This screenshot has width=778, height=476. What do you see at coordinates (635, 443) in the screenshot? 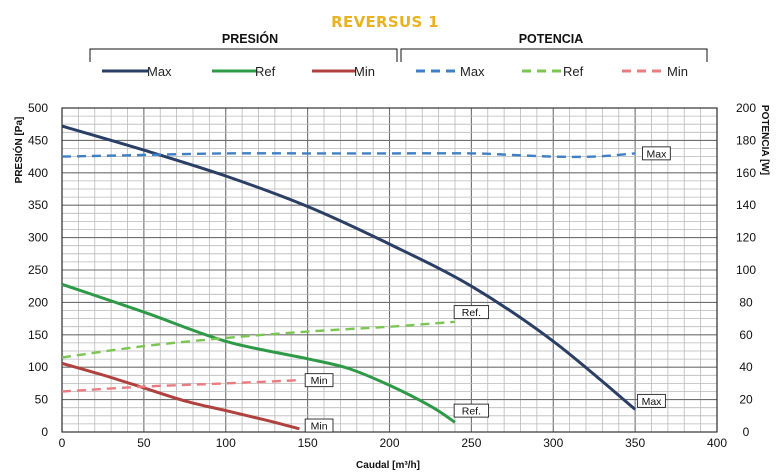
I see `x-tick-label: 350` at bounding box center [635, 443].